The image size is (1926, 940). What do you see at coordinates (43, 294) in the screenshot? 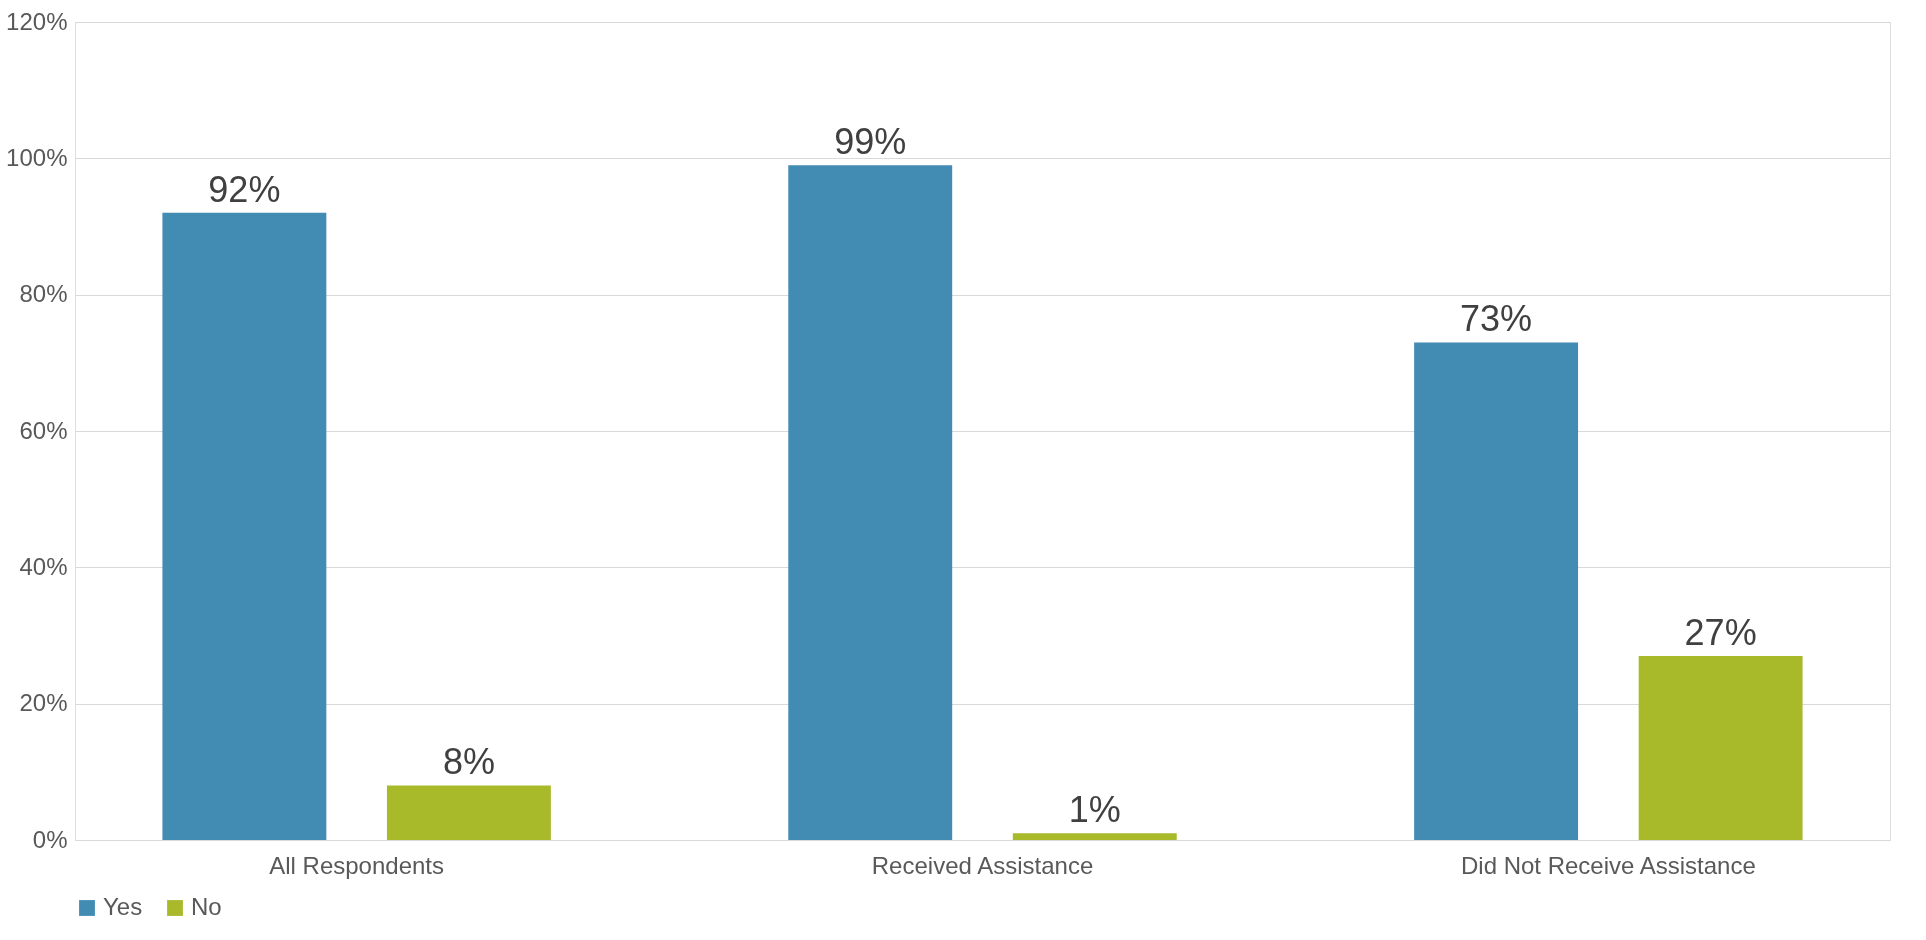
I see `y-tick-label: 80%` at bounding box center [43, 294].